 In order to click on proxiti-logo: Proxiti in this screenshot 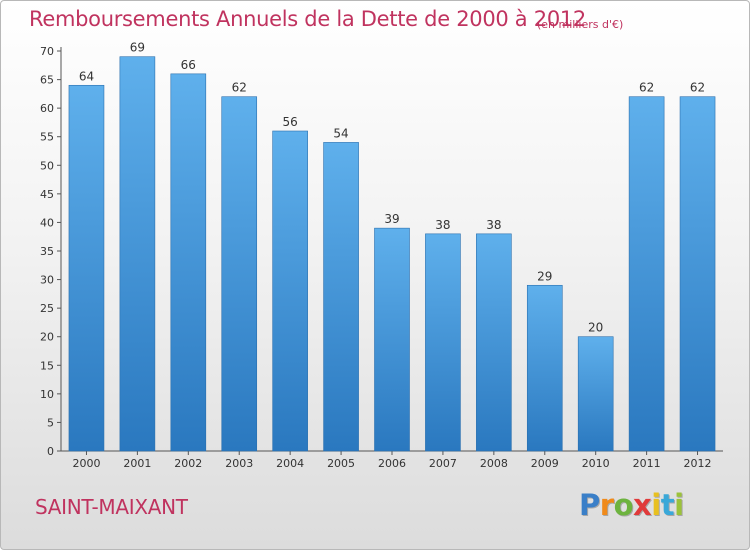, I will do `click(631, 505)`.